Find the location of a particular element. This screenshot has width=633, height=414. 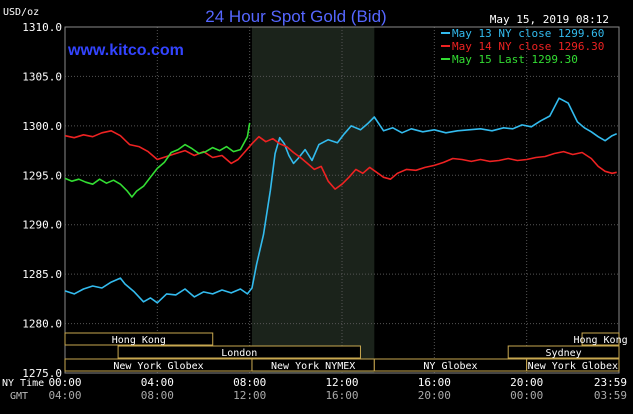

session-label: New York NYMEX is located at coordinates (313, 366).